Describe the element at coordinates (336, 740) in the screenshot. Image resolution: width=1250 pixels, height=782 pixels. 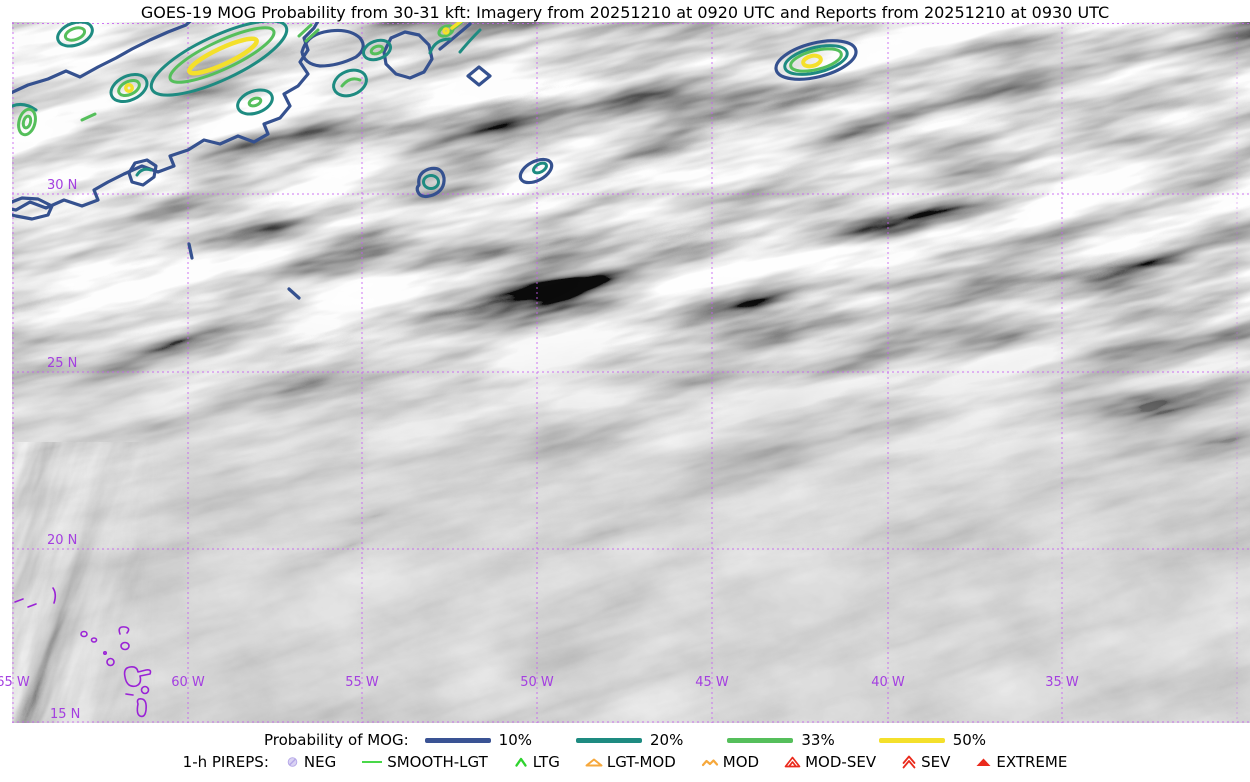
I see `mog-legend-caption: Probability of MOG:` at that location.